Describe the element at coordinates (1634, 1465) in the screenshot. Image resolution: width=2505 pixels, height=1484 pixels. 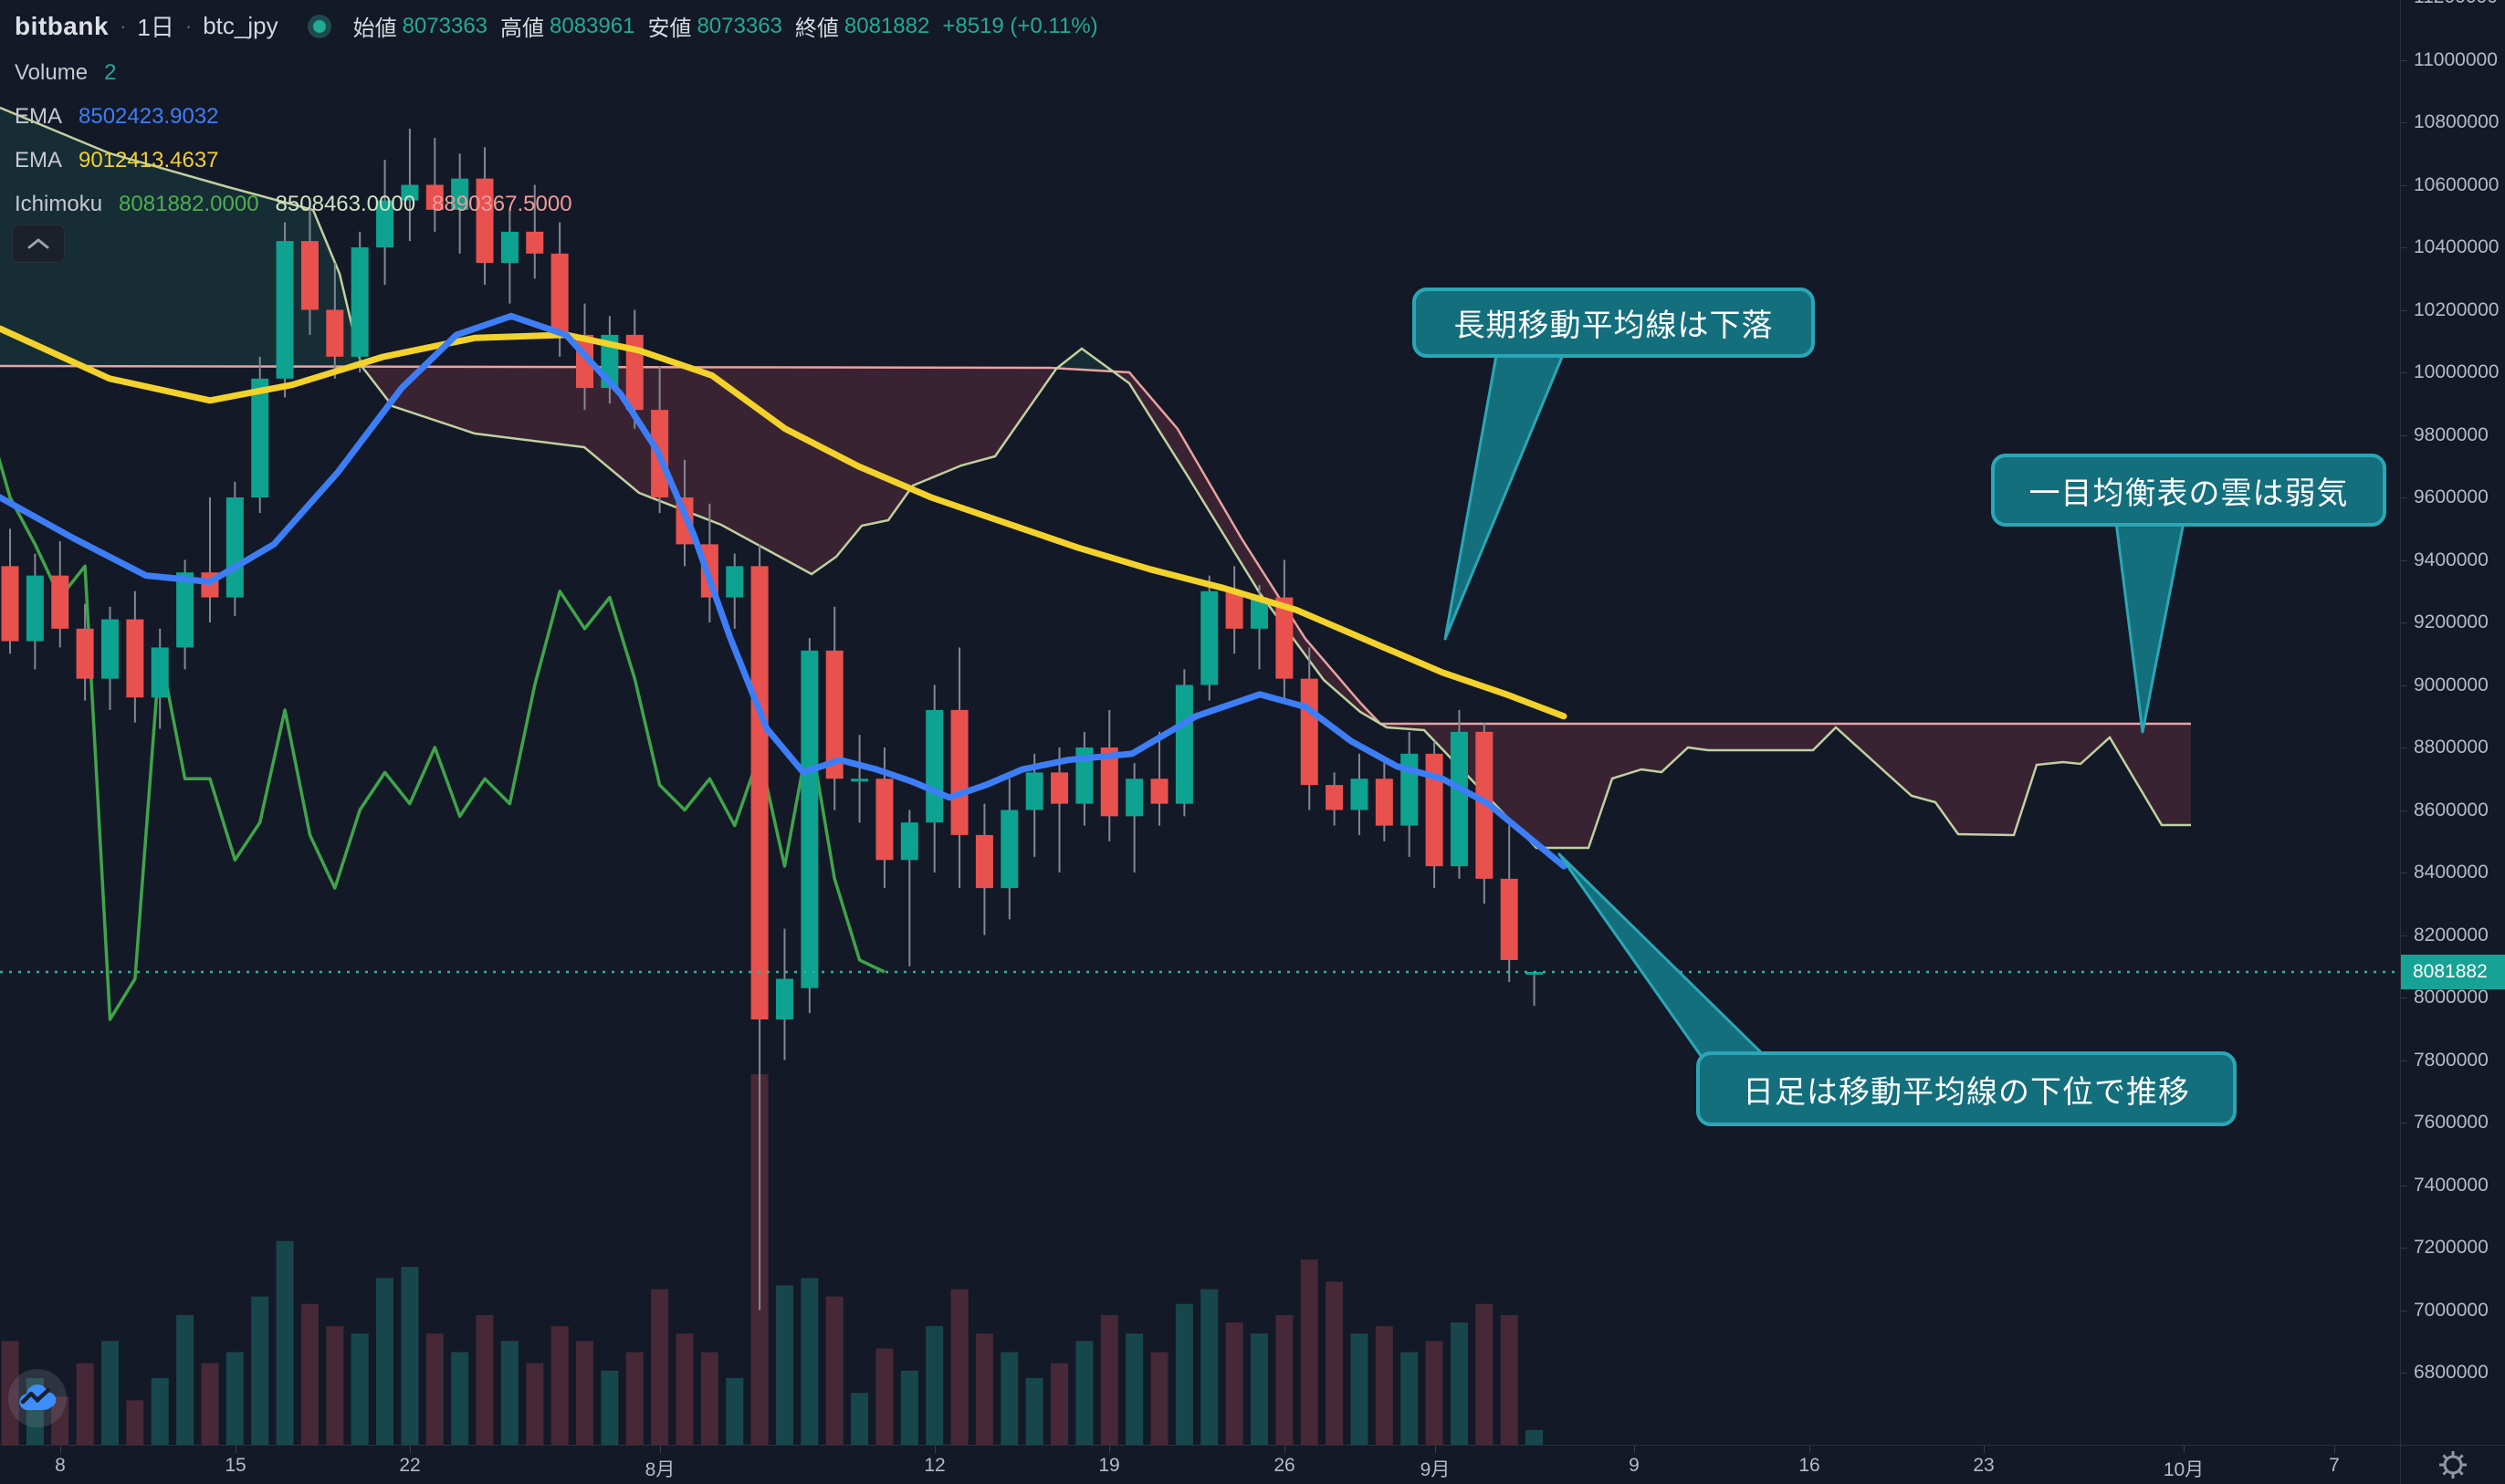
I see `time-axis-label: 9` at that location.